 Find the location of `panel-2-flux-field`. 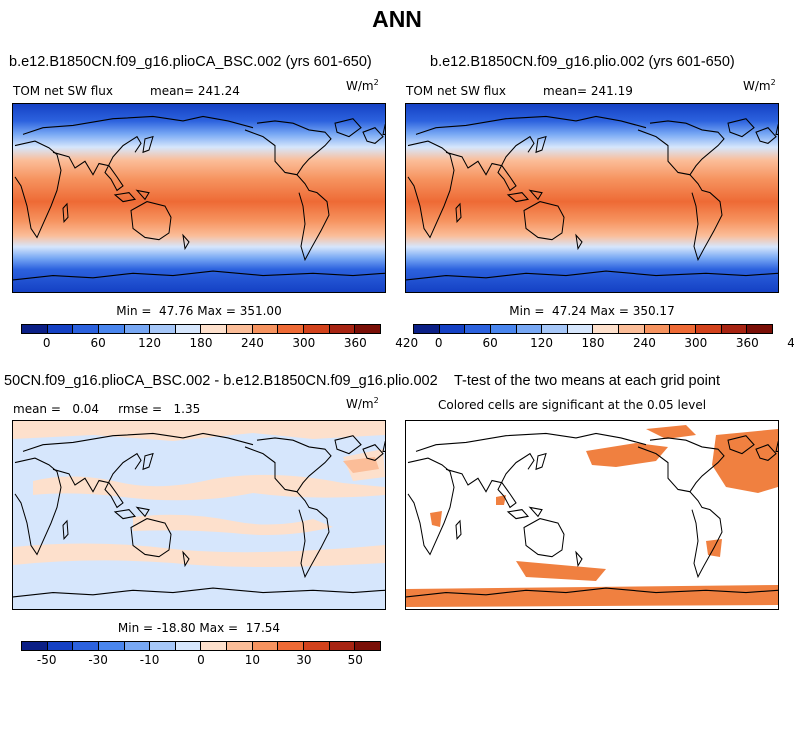

panel-2-flux-field is located at coordinates (592, 198).